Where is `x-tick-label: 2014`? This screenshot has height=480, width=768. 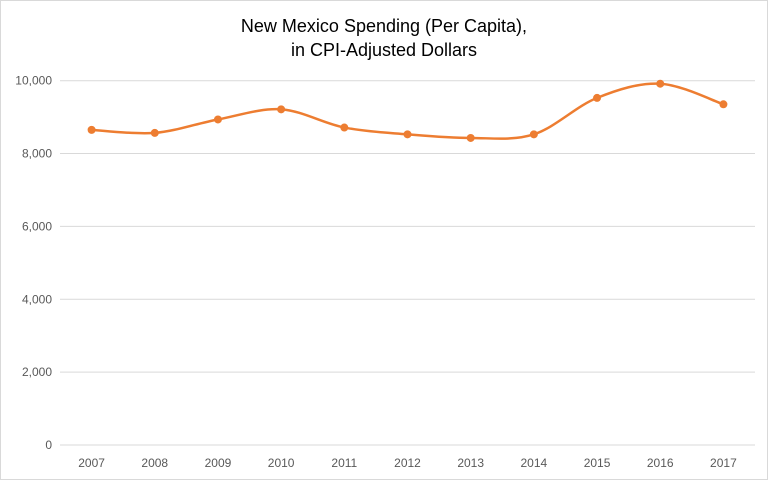 x-tick-label: 2014 is located at coordinates (534, 463).